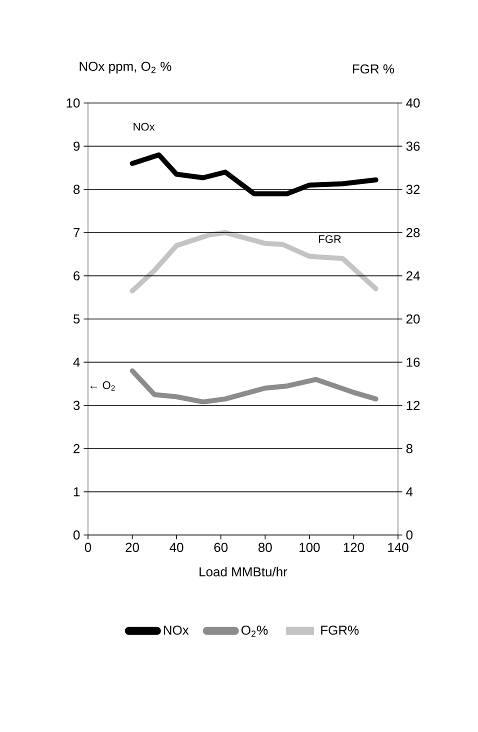 This screenshot has height=732, width=478. What do you see at coordinates (244, 571) in the screenshot?
I see `x-axis-title: Load MMBtu/hr` at bounding box center [244, 571].